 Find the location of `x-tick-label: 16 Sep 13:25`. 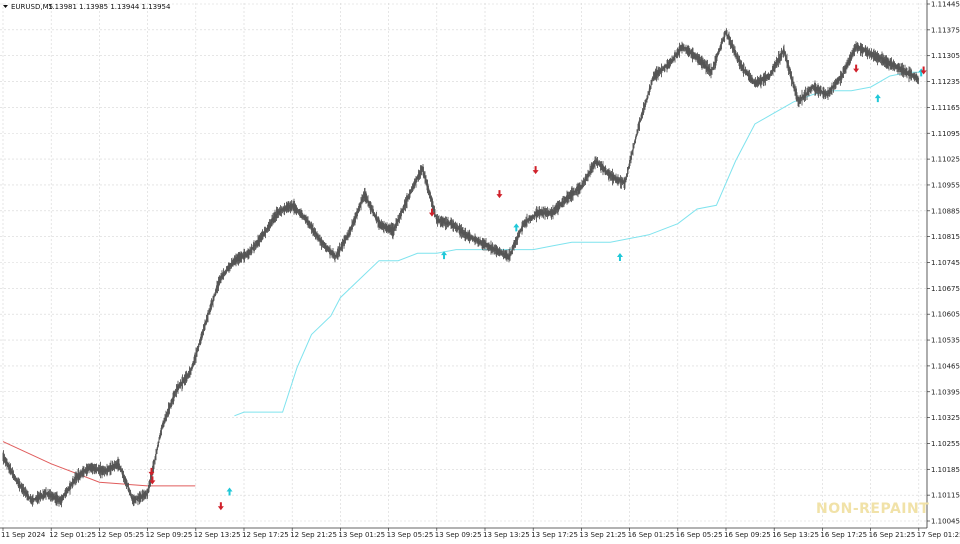

x-tick-label: 16 Sep 13:25 is located at coordinates (795, 535).